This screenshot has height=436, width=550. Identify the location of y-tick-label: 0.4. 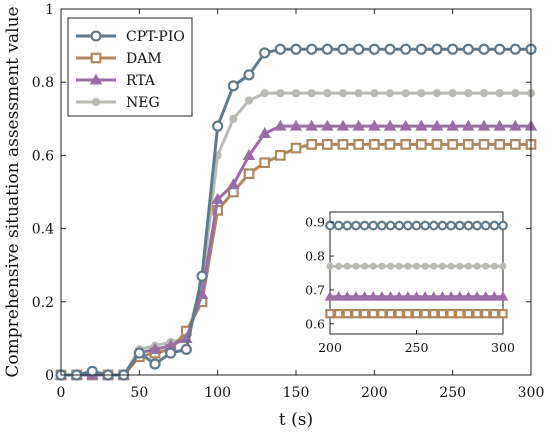
(43, 230).